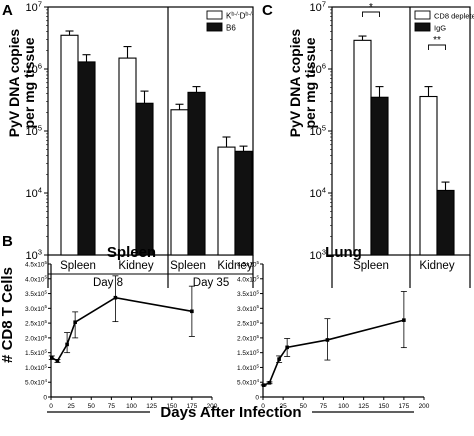 The width and height of the screenshot is (474, 436). Describe the element at coordinates (248, 323) in the screenshot. I see `panel-b-lung-ytick-label-5: 2.5x10⁵` at that location.